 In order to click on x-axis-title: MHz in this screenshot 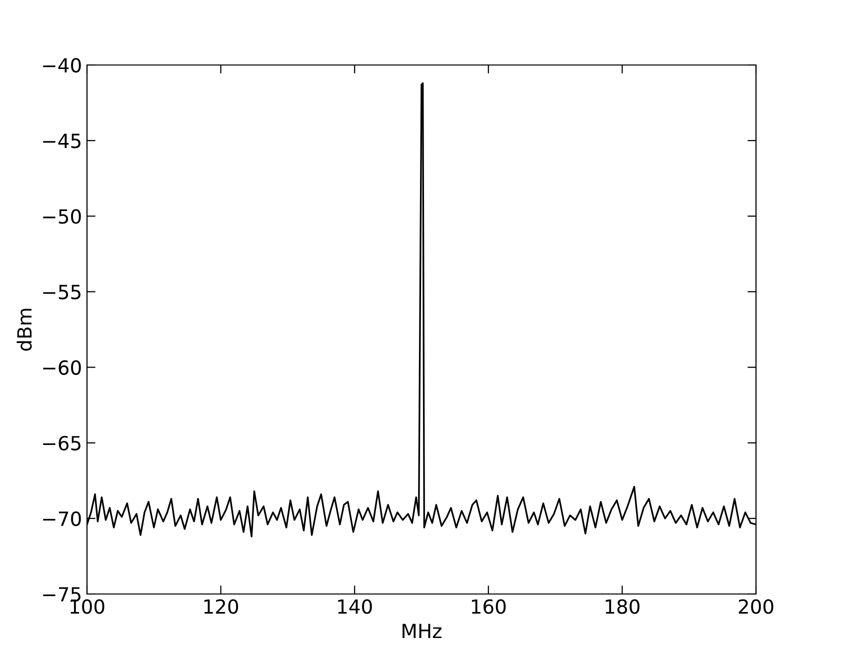, I will do `click(422, 631)`.